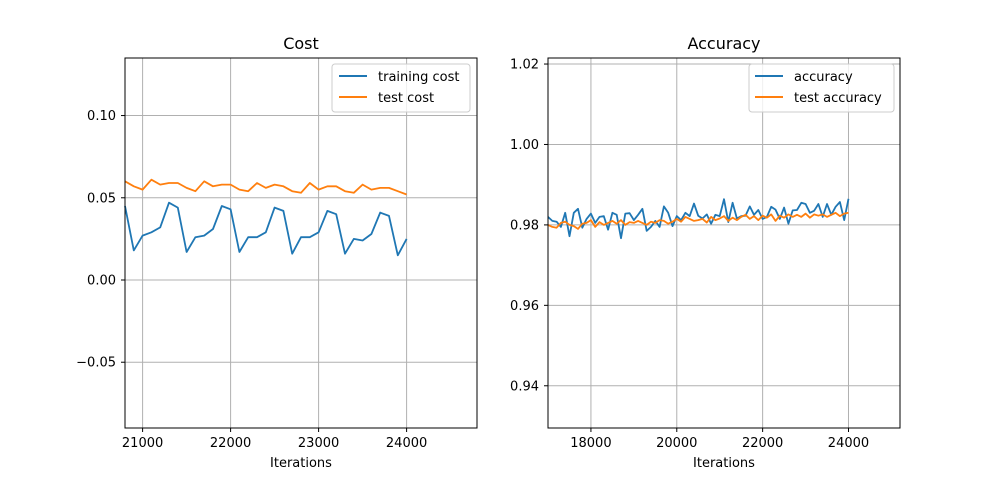  Describe the element at coordinates (823, 77) in the screenshot. I see `legend-label-accuracy: accuracy` at that location.